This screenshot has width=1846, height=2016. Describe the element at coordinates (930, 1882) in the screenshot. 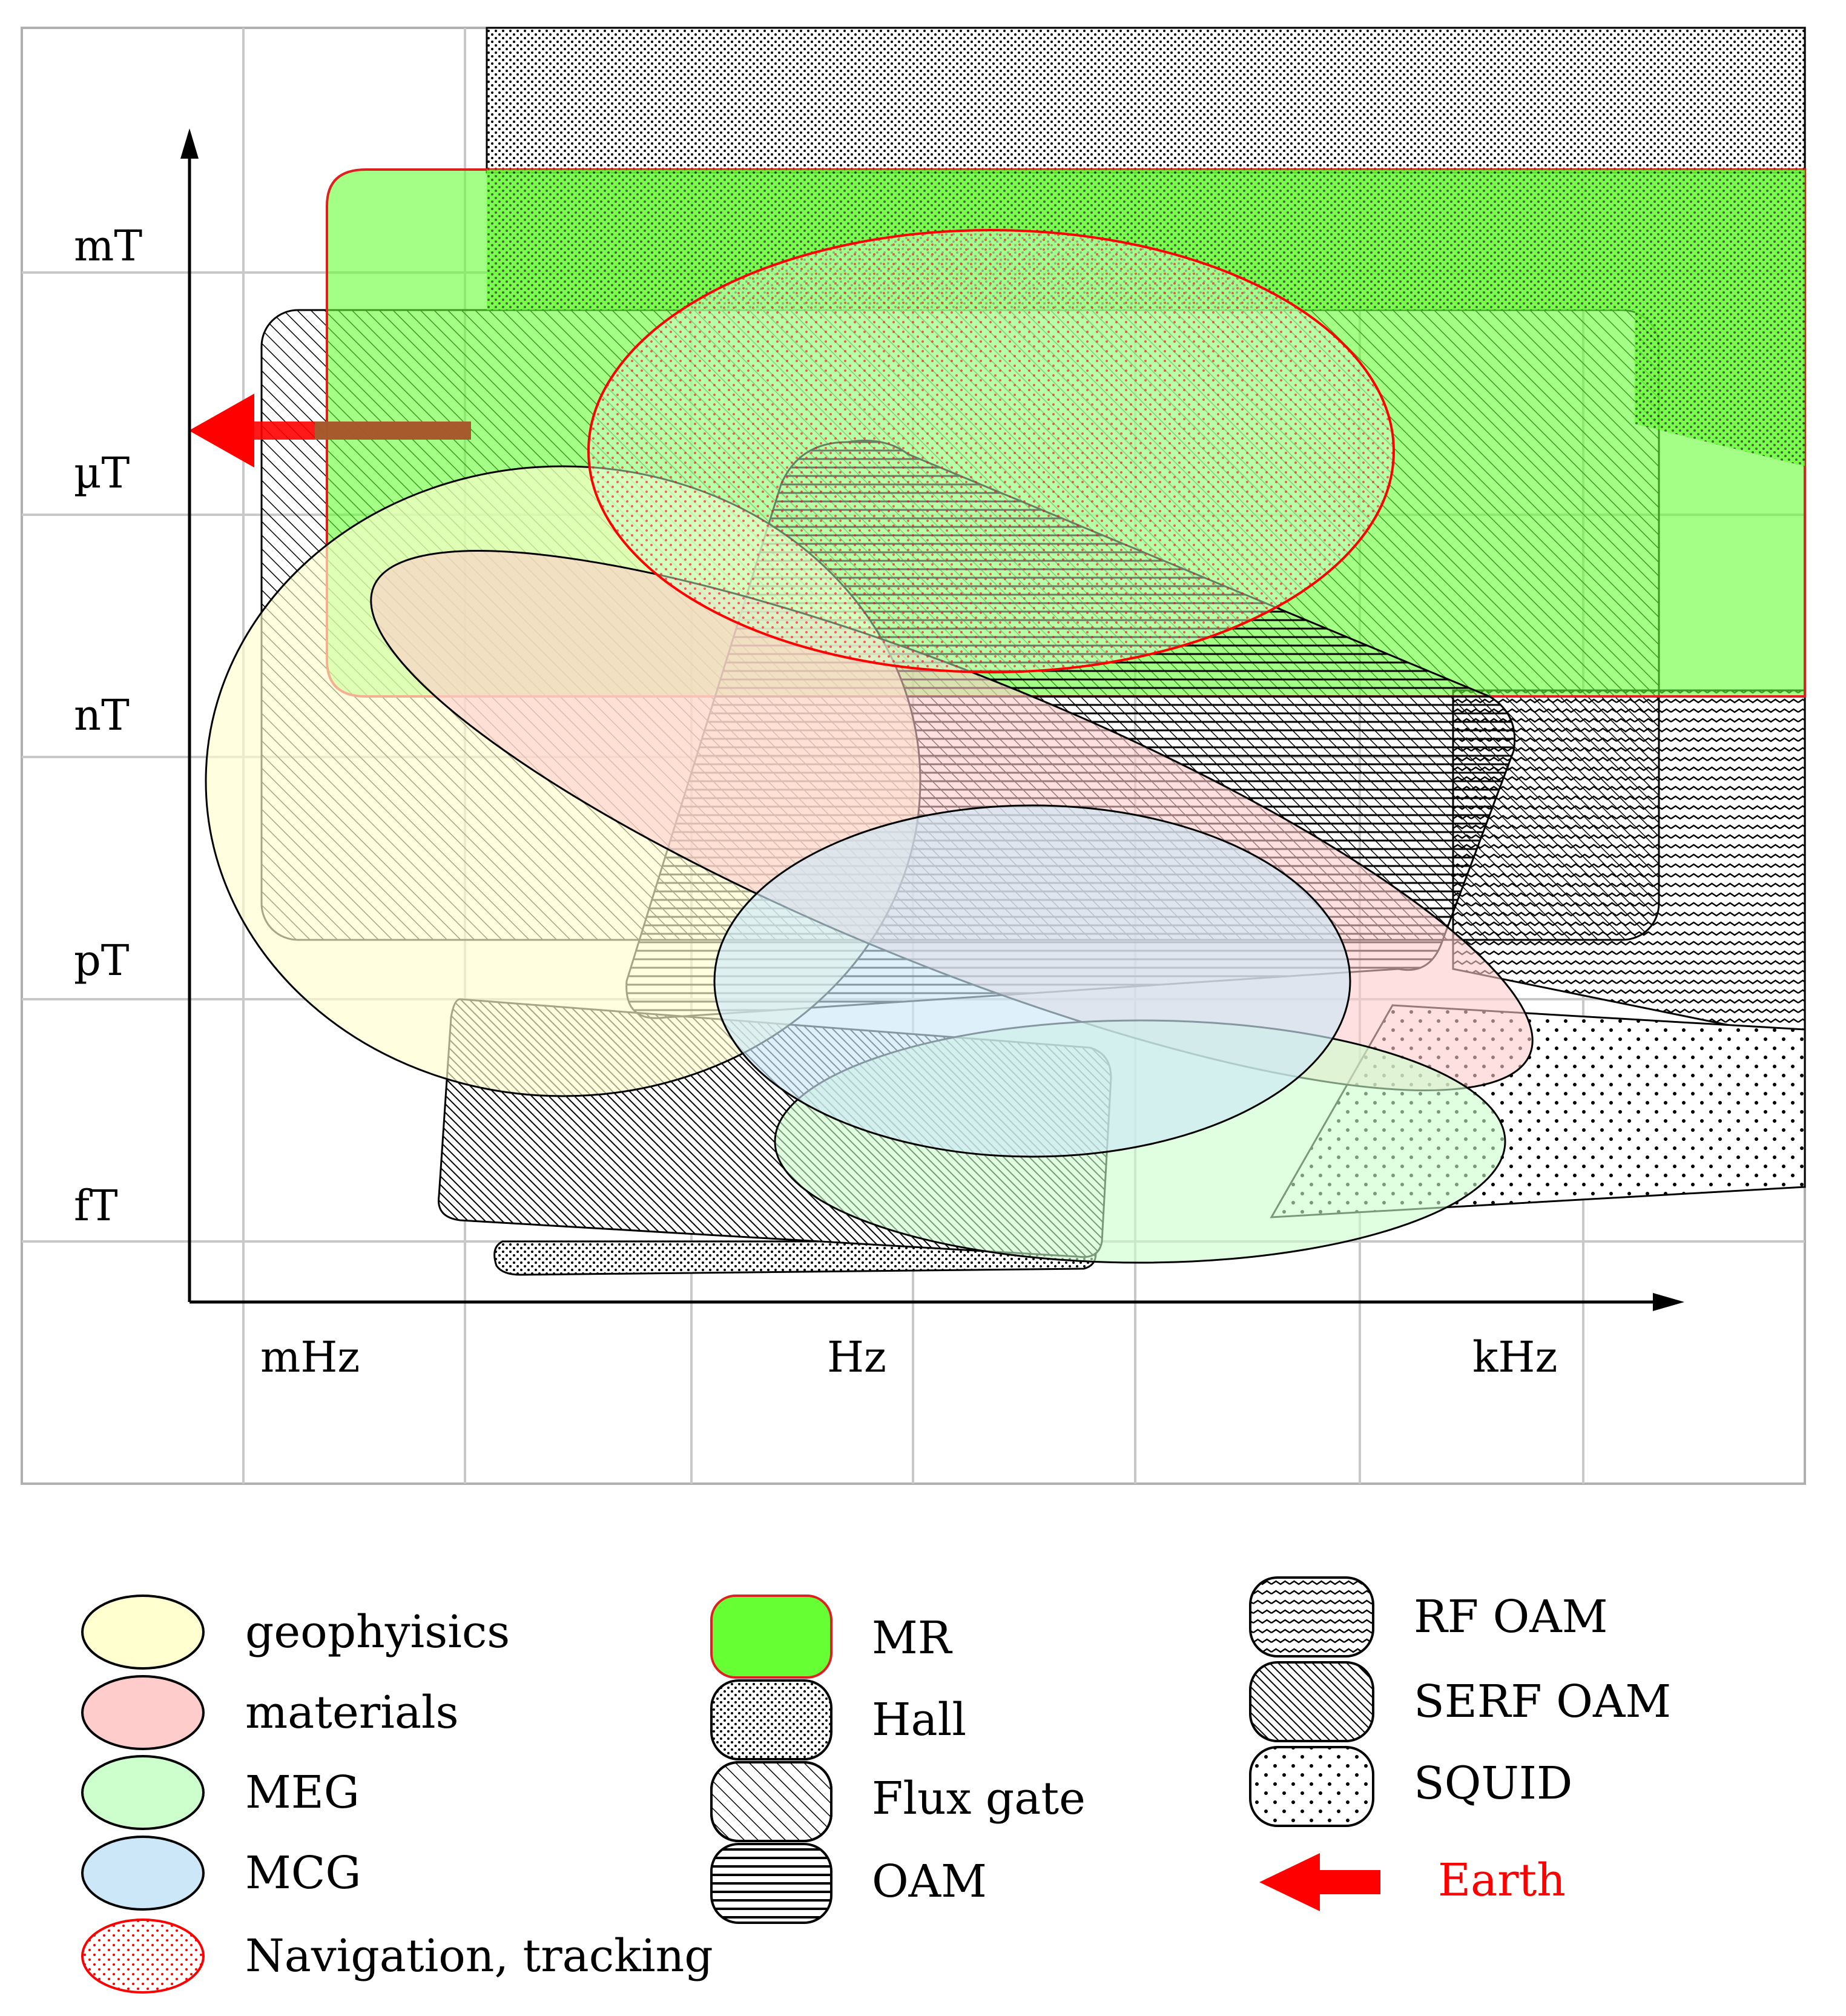

I see `legend-oam-label: OAM` at that location.